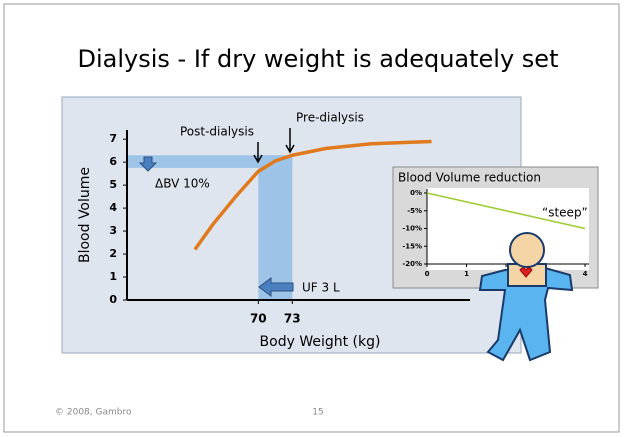  What do you see at coordinates (526, 314) in the screenshot?
I see `figure-body` at bounding box center [526, 314].